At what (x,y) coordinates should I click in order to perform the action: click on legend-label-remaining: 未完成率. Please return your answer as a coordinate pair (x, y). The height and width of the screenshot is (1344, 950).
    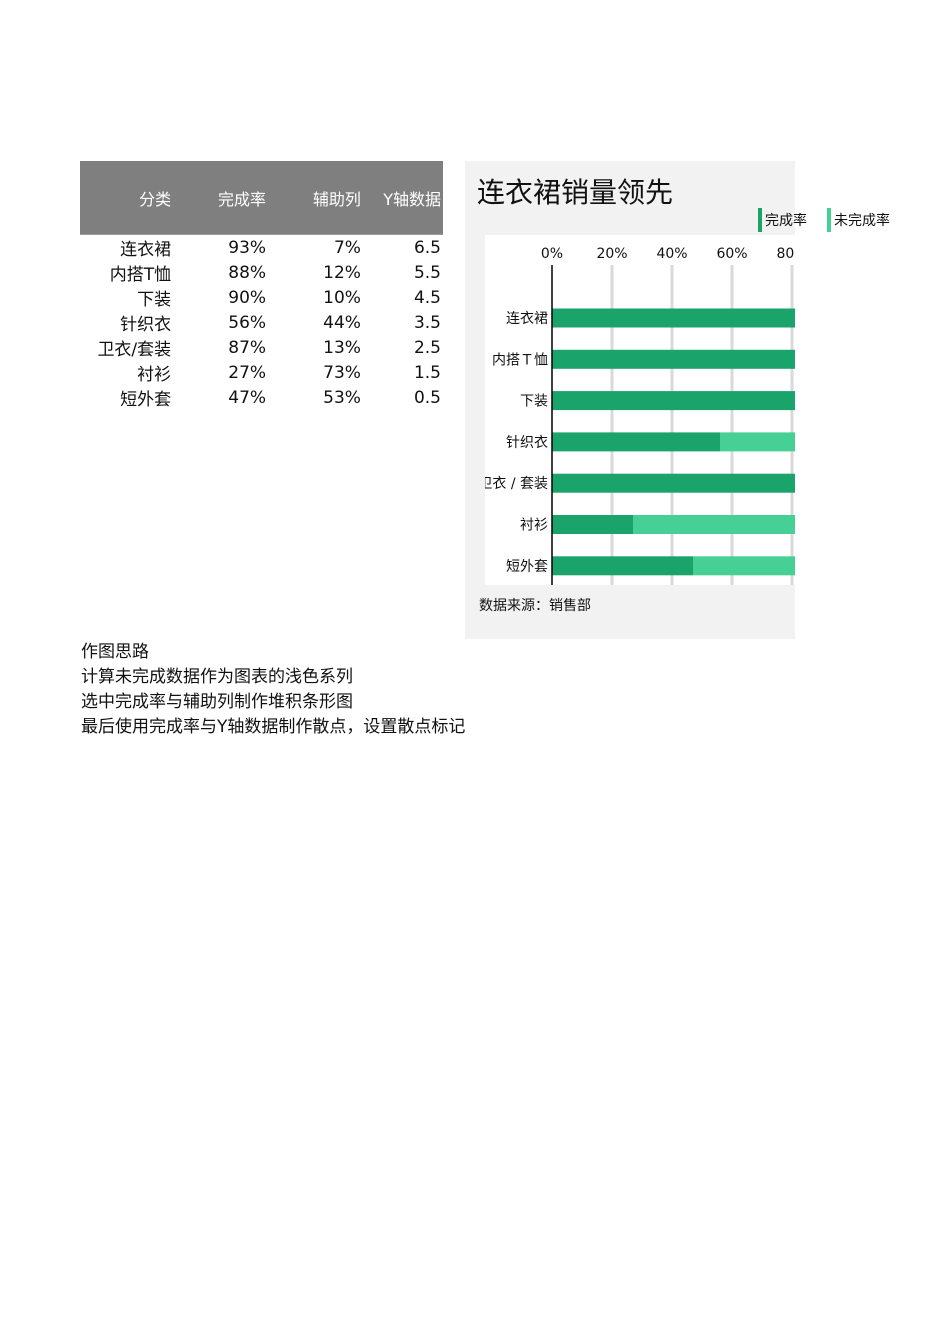
    Looking at the image, I should click on (862, 221).